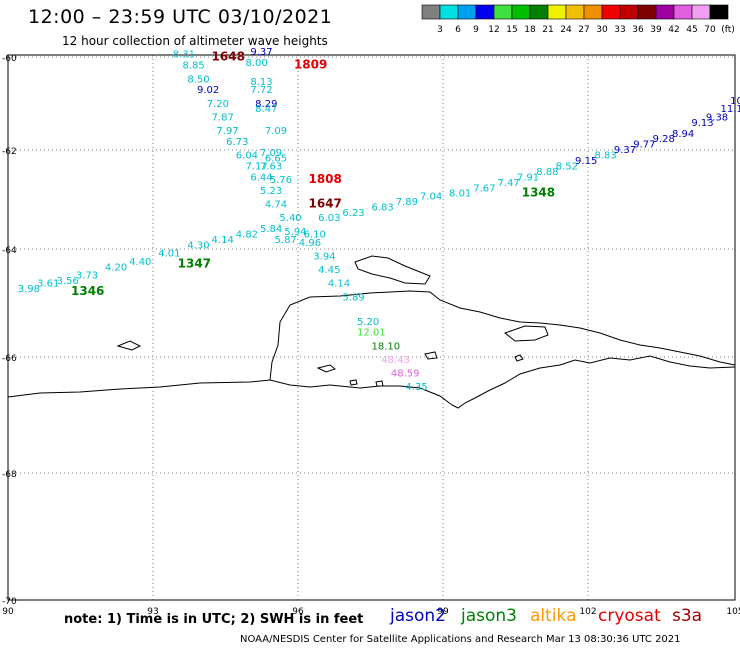 The height and width of the screenshot is (650, 740). I want to click on wave-height-point: 3.98, so click(29, 289).